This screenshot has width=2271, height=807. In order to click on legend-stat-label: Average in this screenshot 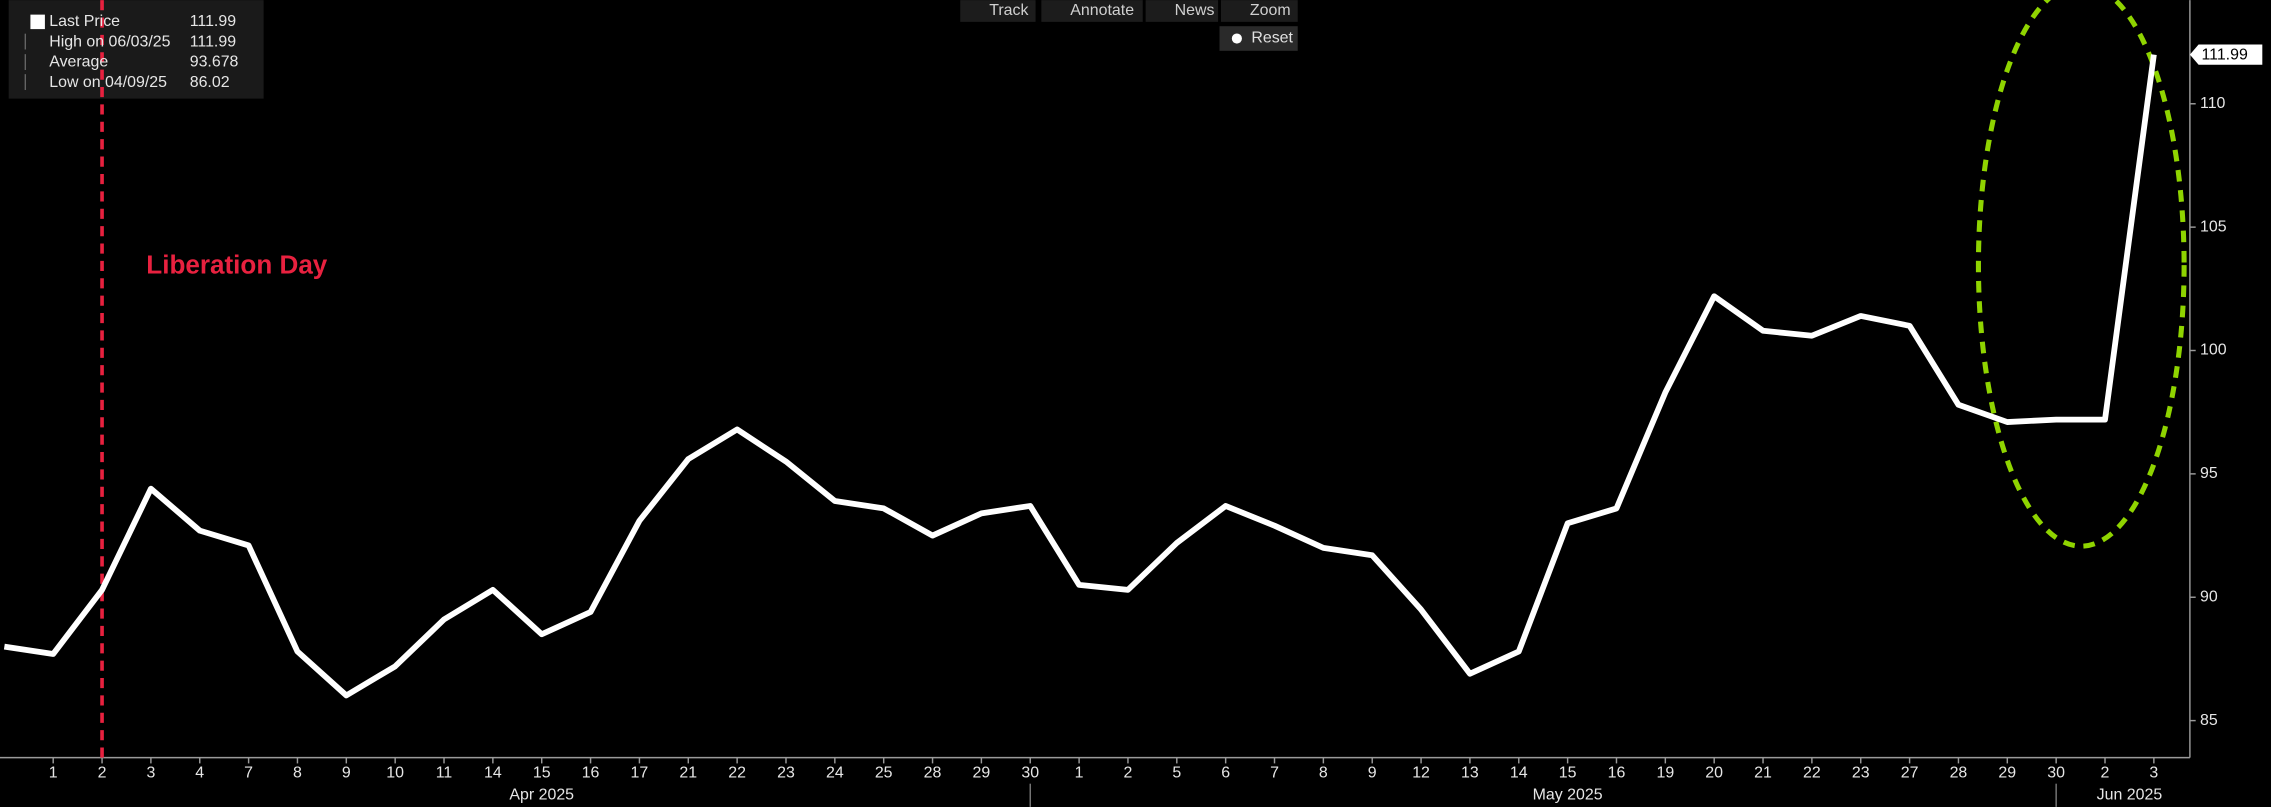, I will do `click(78, 62)`.